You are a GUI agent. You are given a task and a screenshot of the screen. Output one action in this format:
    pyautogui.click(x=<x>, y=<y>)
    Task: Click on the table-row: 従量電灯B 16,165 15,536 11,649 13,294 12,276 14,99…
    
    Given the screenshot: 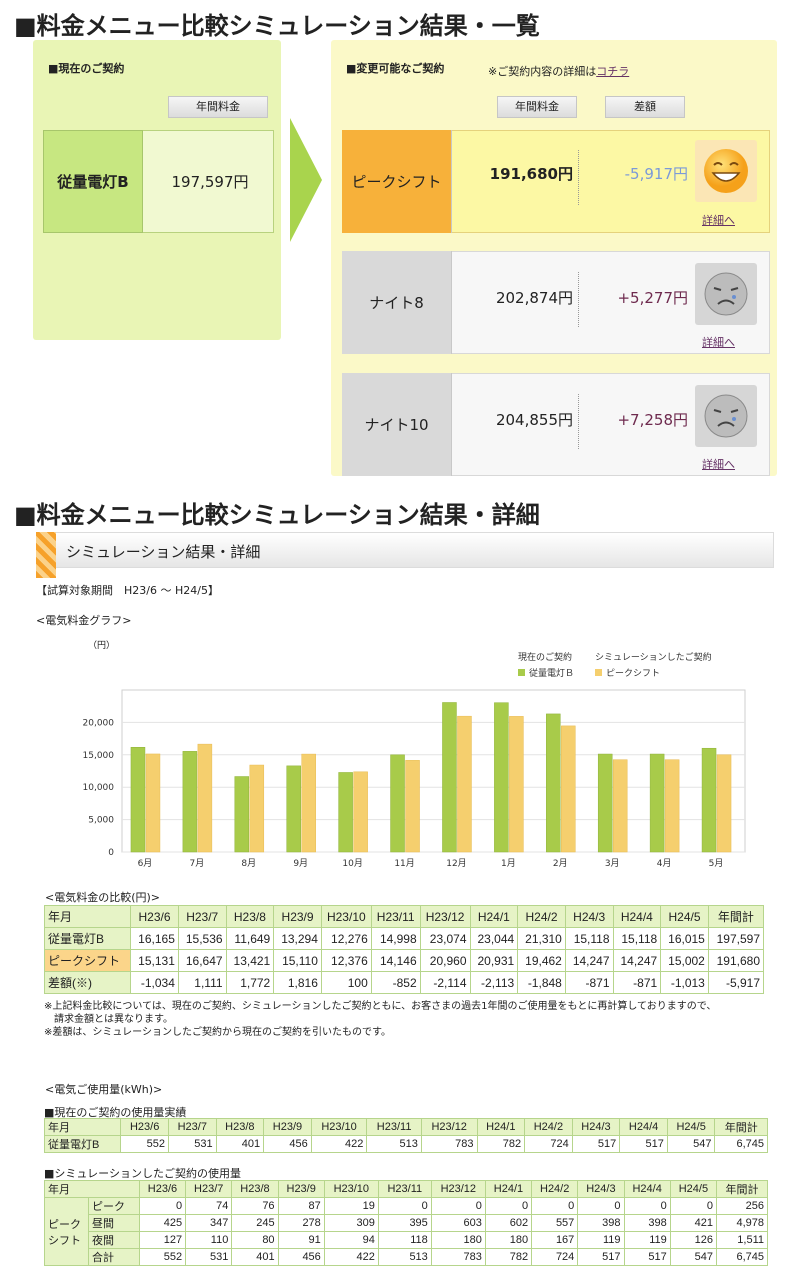 What is the action you would take?
    pyautogui.click(x=404, y=938)
    